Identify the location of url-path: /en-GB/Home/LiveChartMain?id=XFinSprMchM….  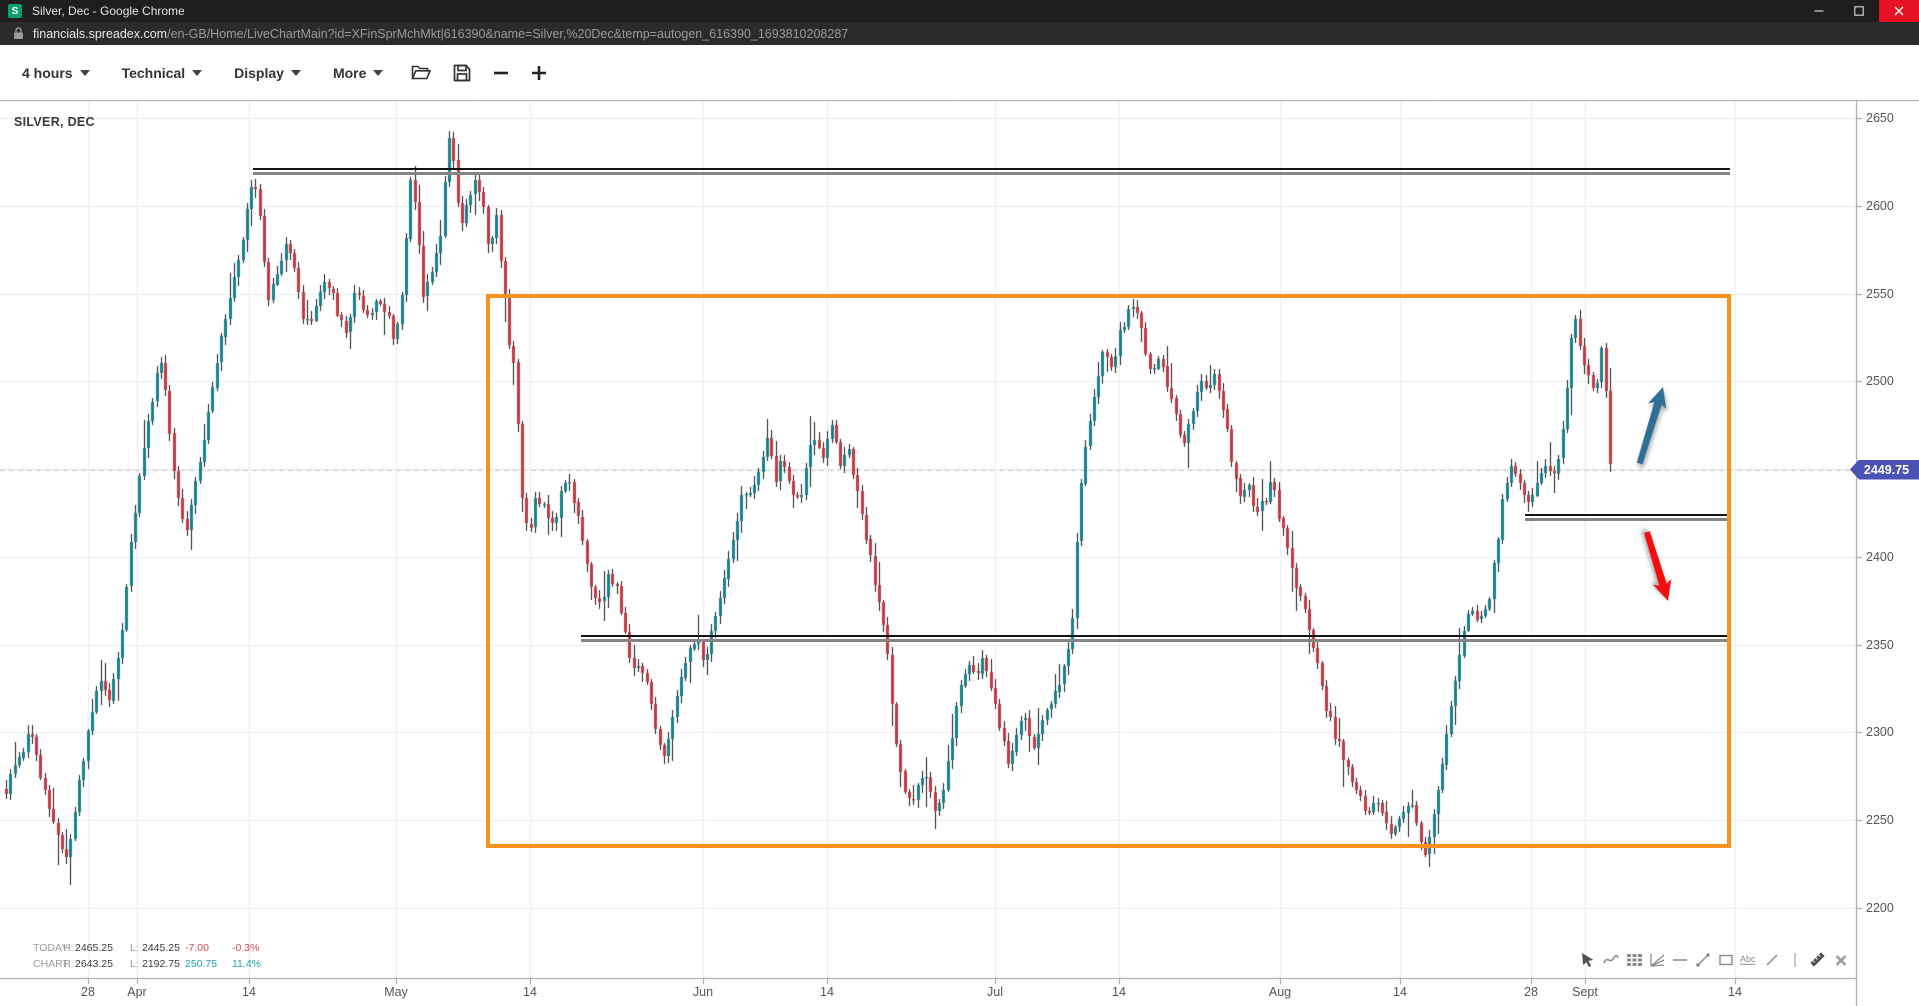
(508, 33).